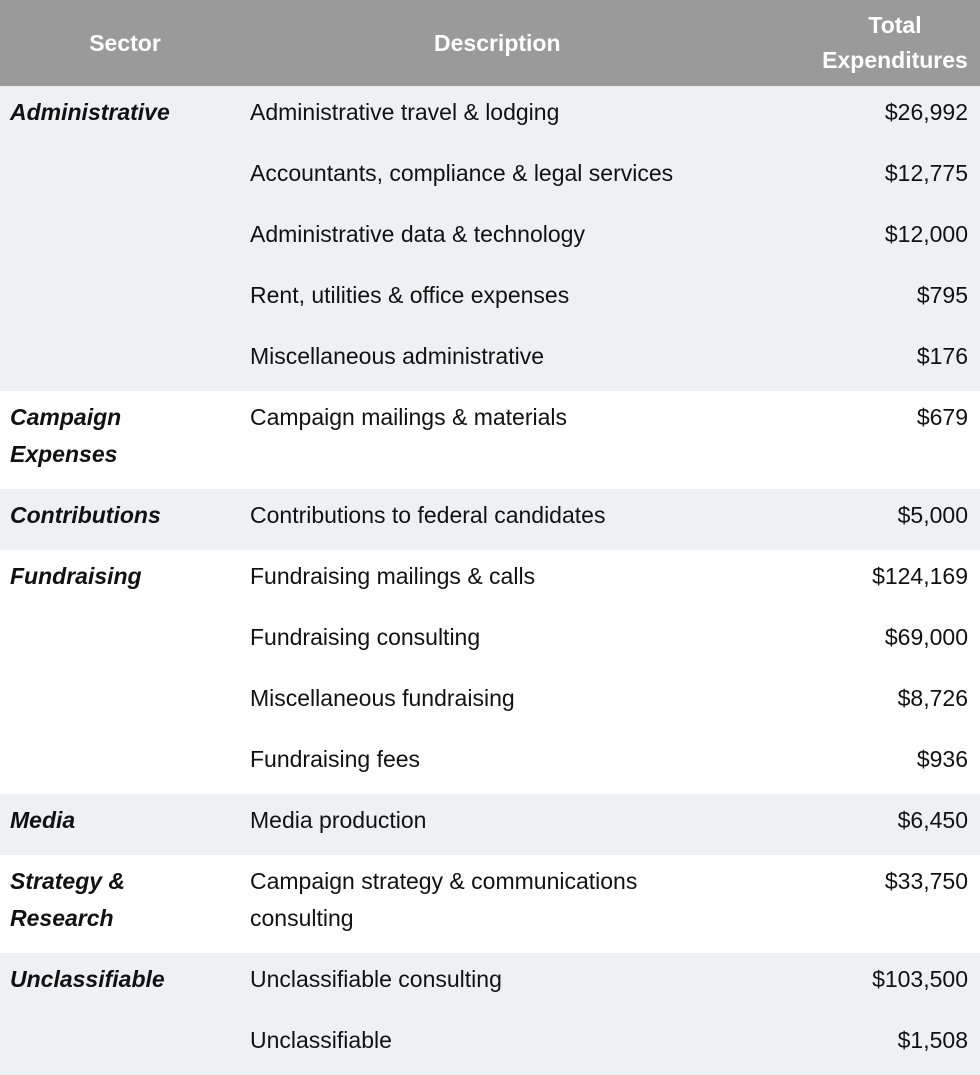  What do you see at coordinates (895, 763) in the screenshot?
I see `amount-cell: $936` at bounding box center [895, 763].